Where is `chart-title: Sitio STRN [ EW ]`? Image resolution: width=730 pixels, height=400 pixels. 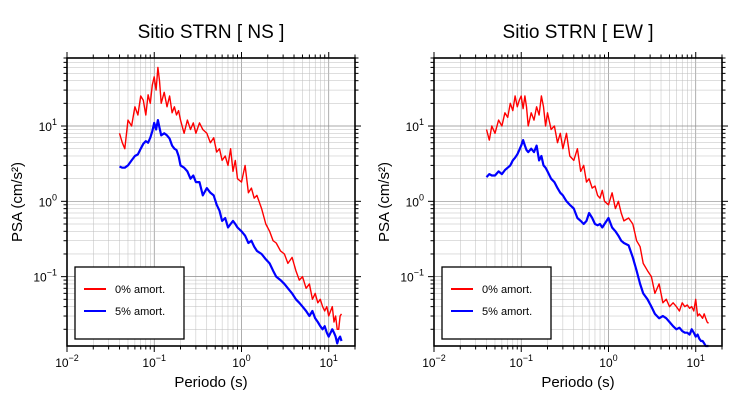
chart-title: Sitio STRN [ EW ] is located at coordinates (578, 32).